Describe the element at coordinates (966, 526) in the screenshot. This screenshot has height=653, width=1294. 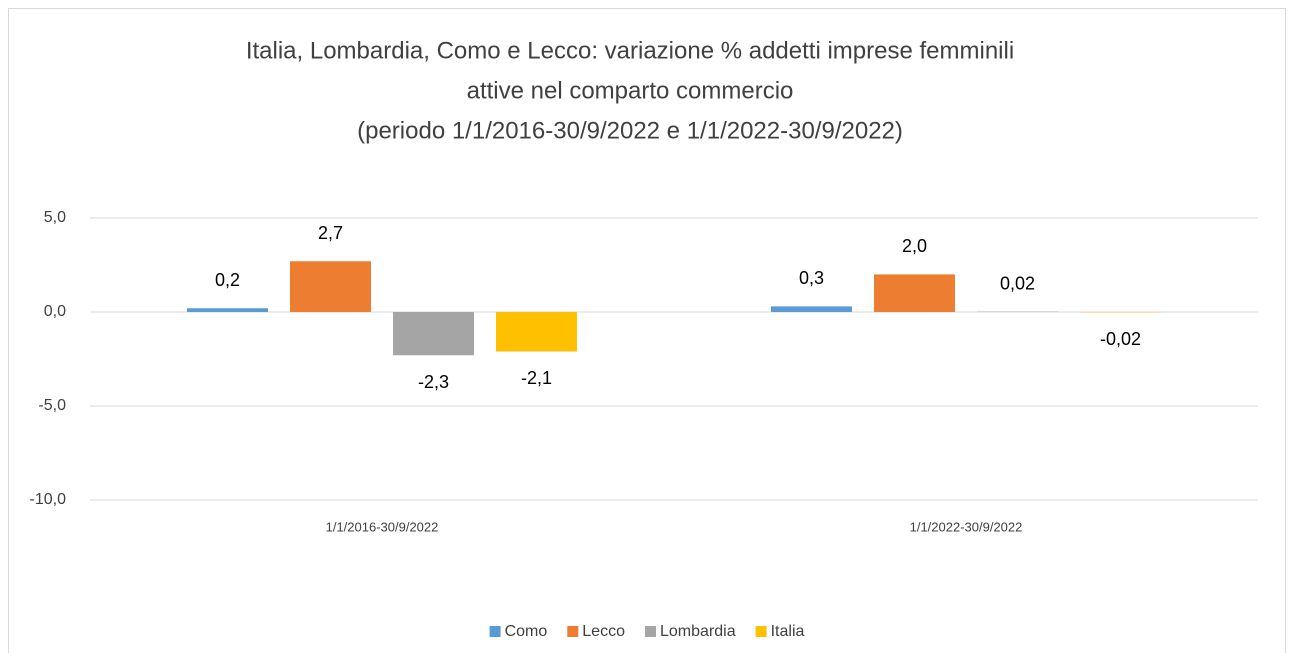
I see `x-tick-label: 1/1/2022-30/9/2022` at that location.